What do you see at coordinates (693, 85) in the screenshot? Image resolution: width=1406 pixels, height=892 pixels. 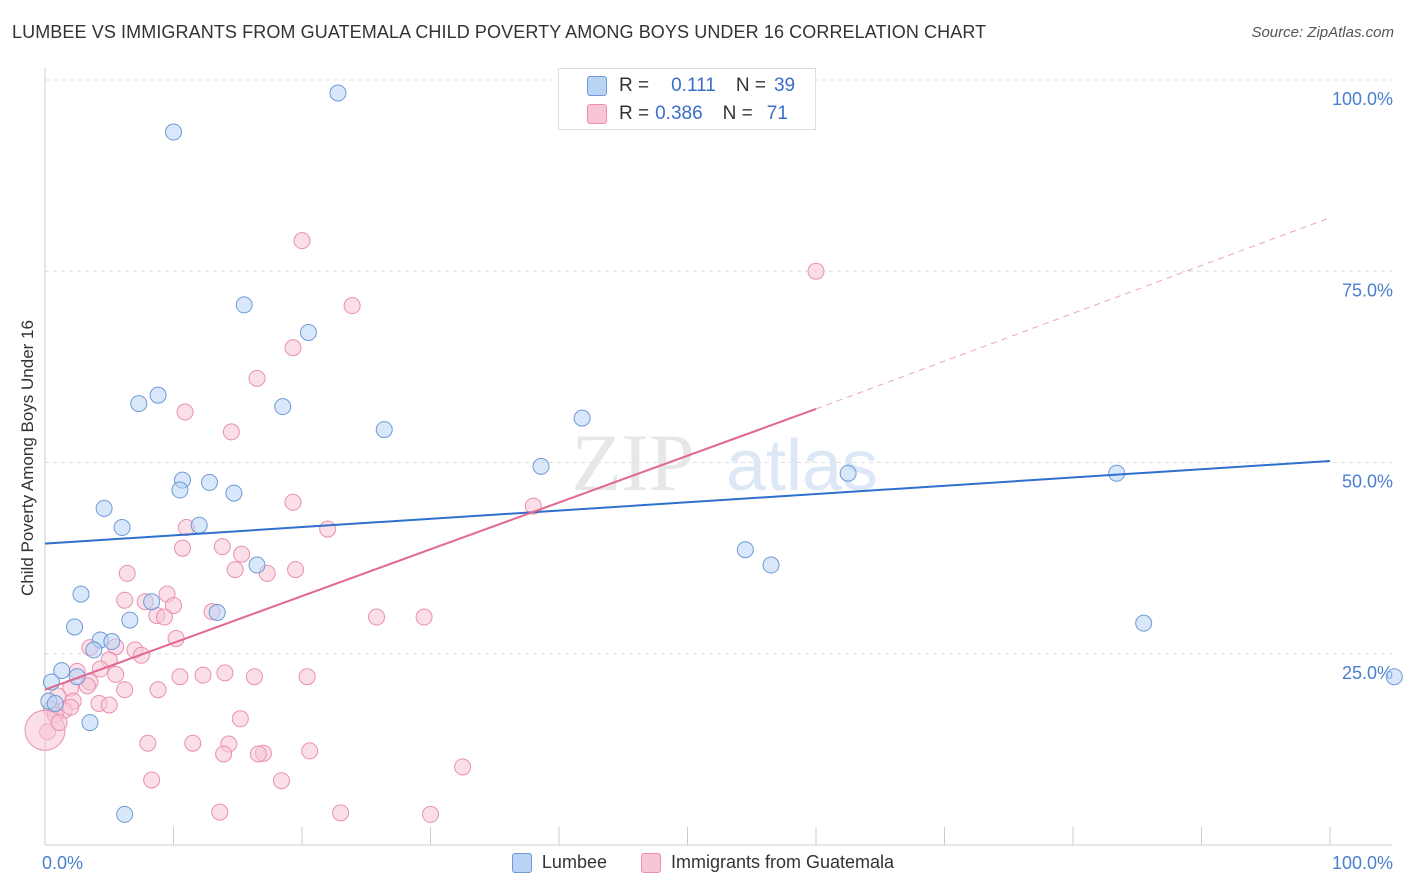 I see `r-value: 0.111` at bounding box center [693, 85].